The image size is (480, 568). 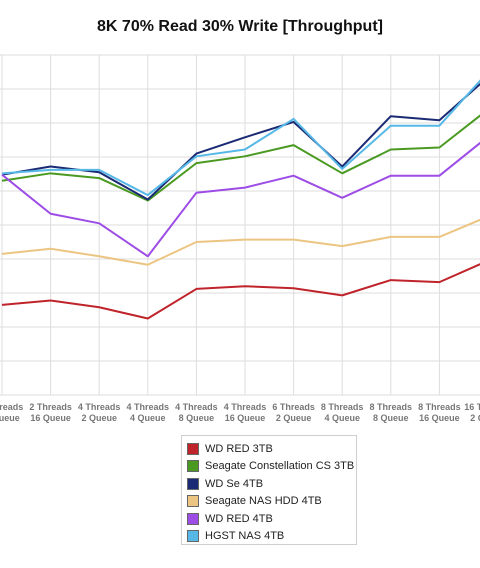 I want to click on series-line-seagate-nas-hdd-4tb, so click(x=240, y=242).